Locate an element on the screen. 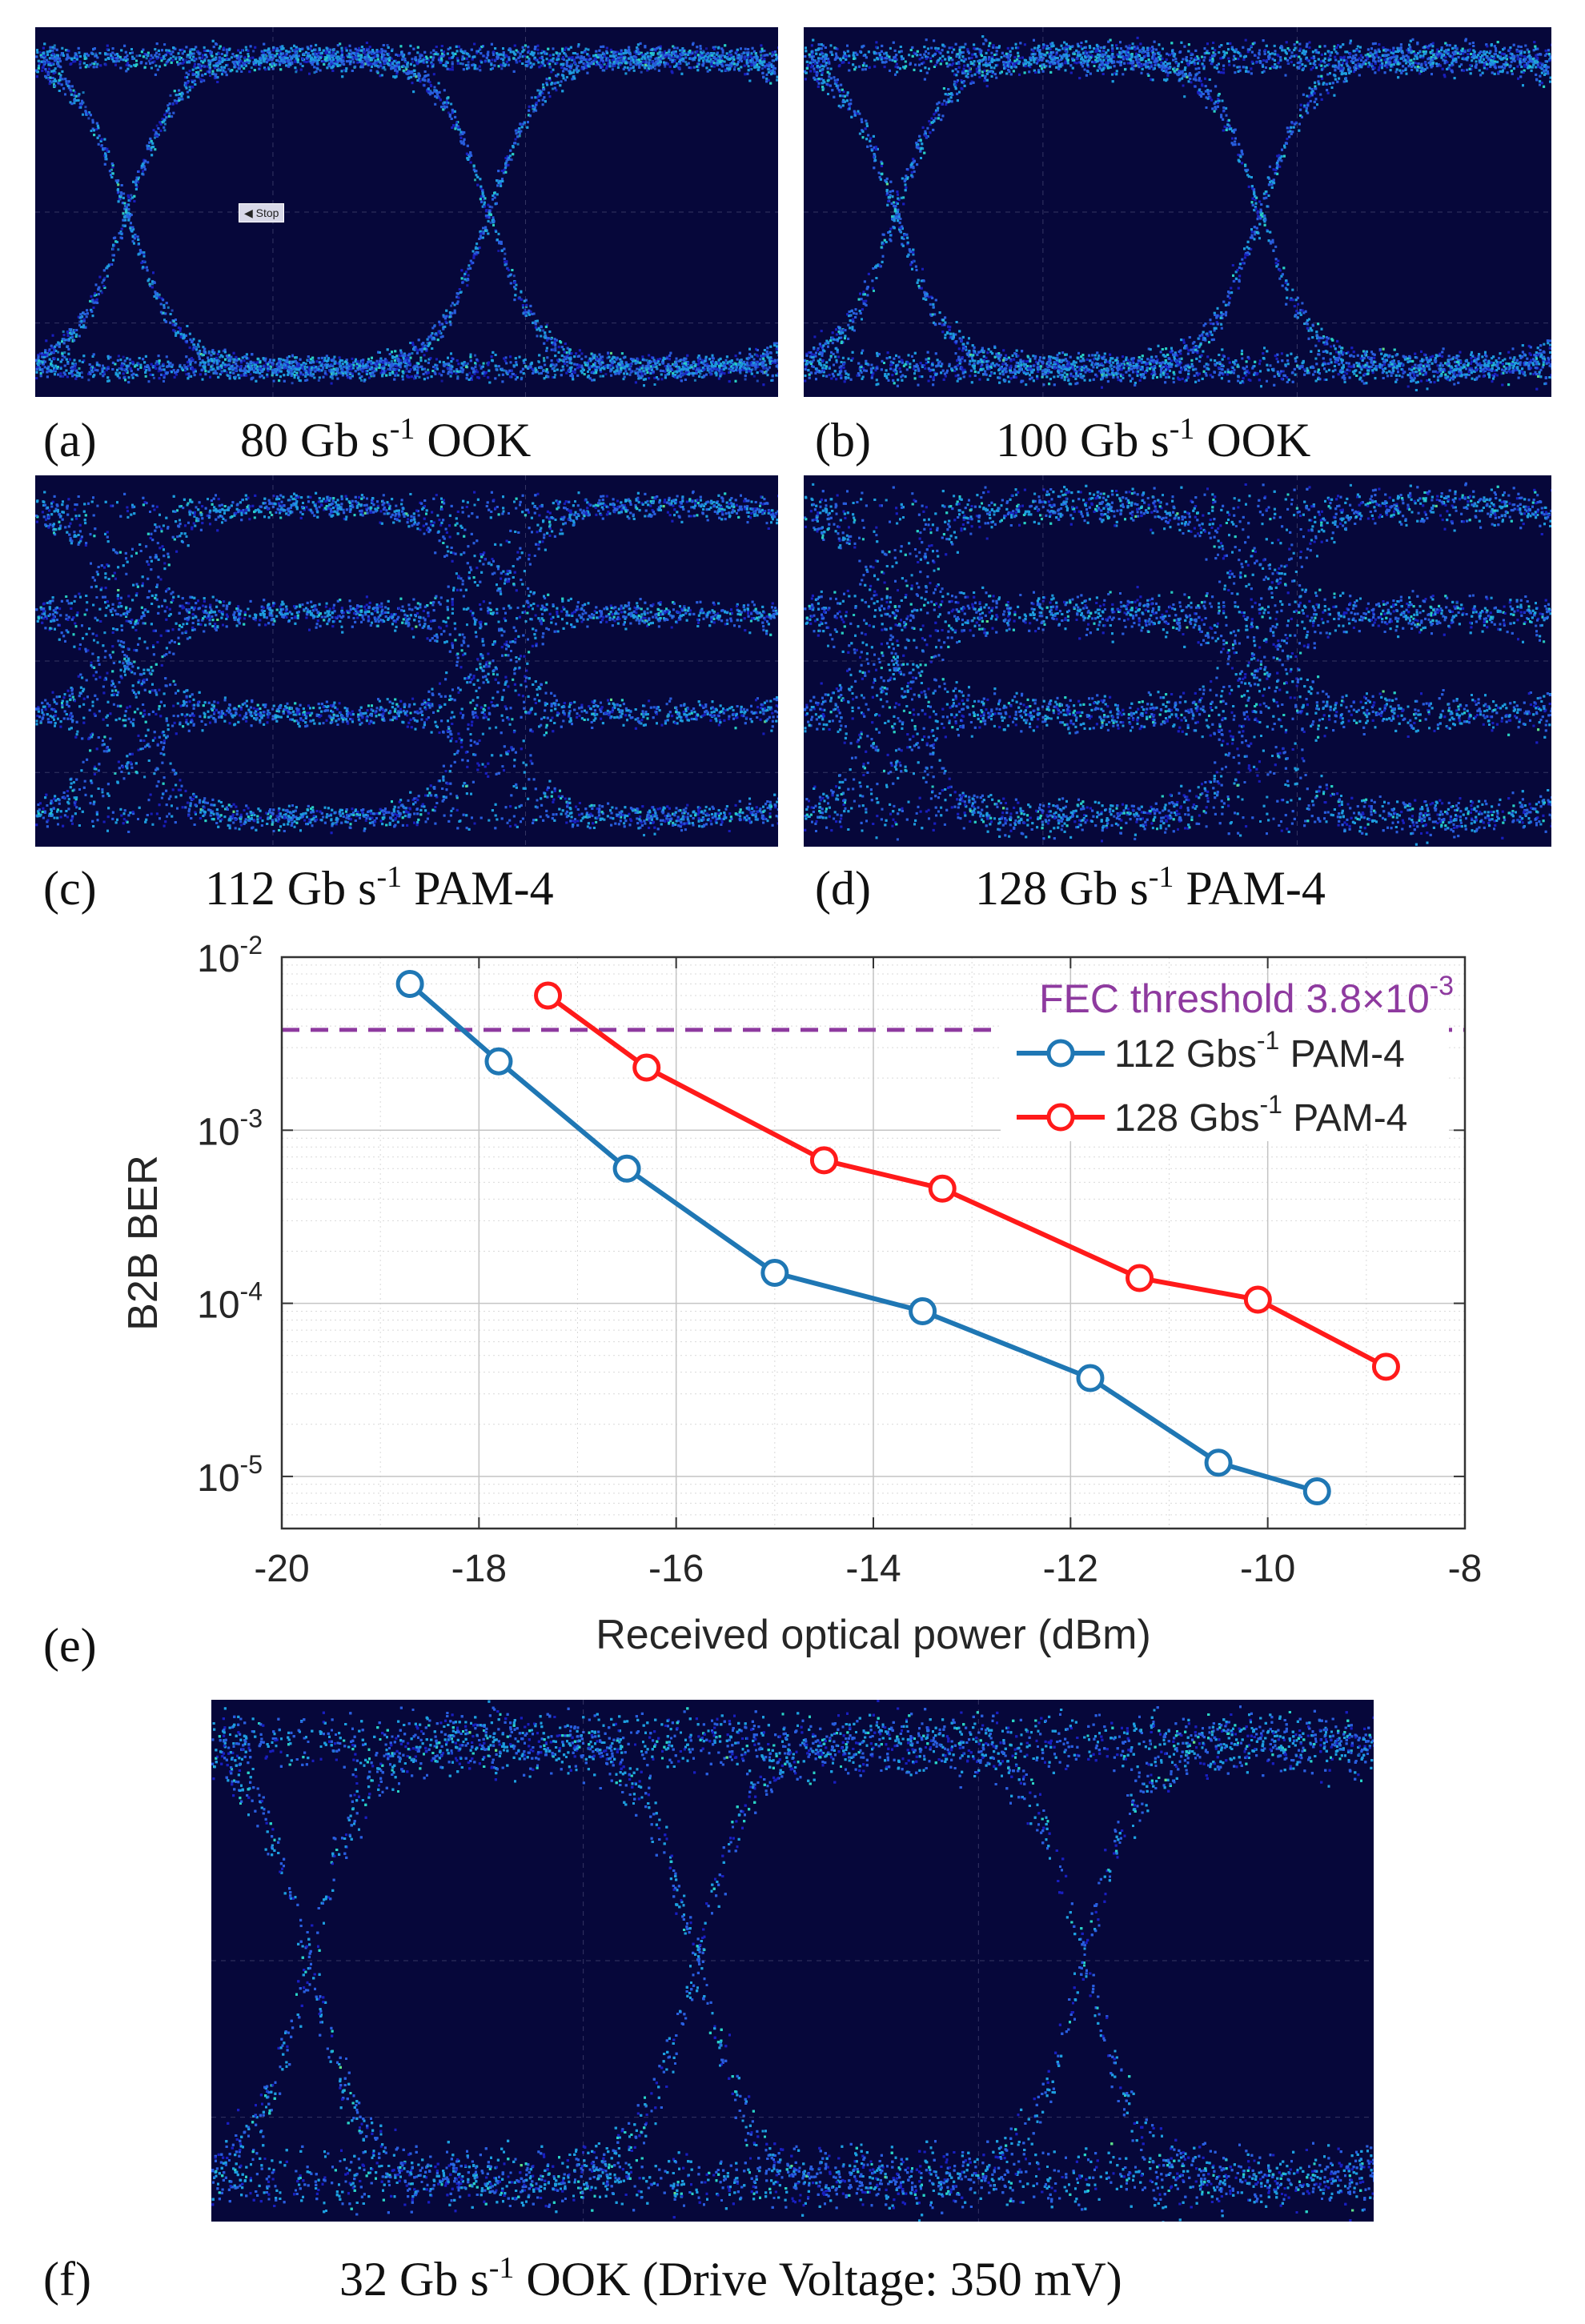 This screenshot has width=1585, height=2324. eye-diagram-c is located at coordinates (406, 661).